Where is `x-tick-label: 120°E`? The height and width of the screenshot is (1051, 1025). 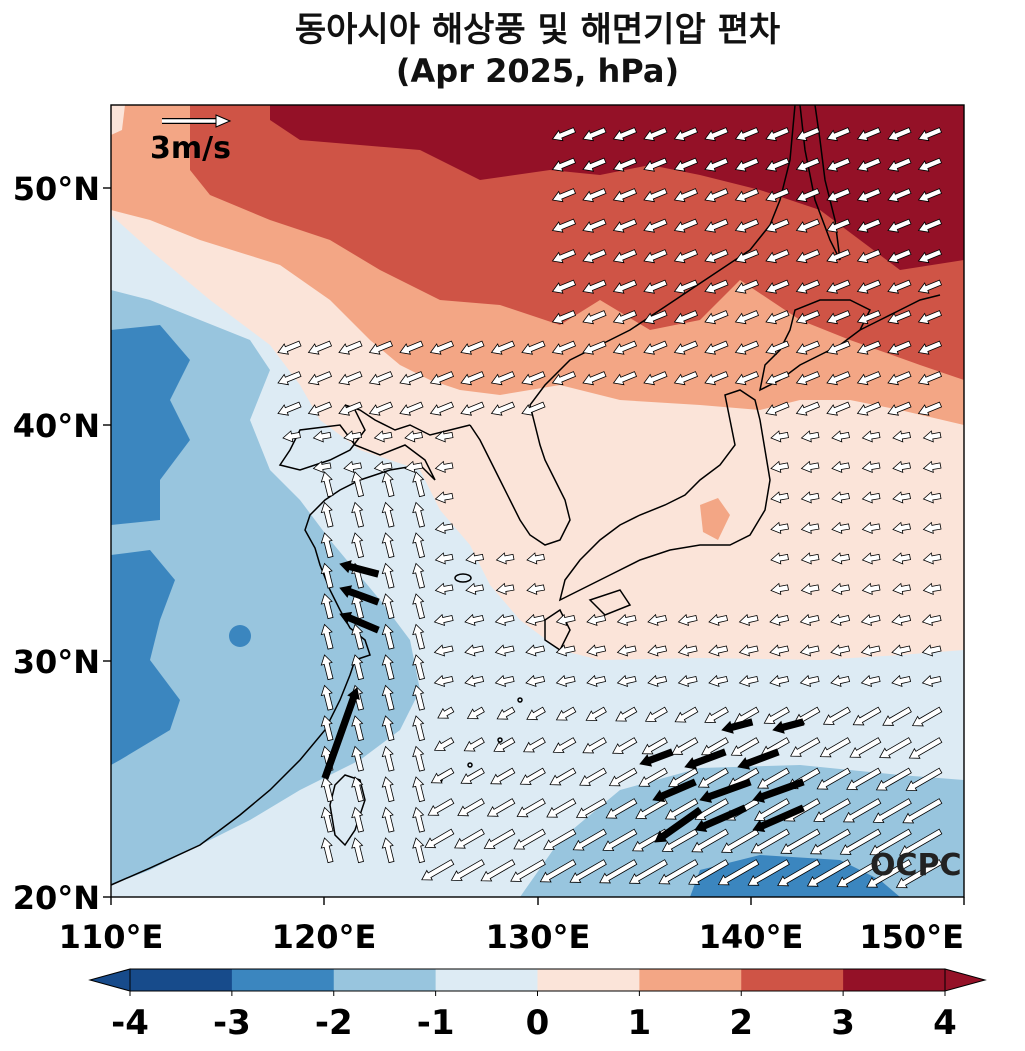
x-tick-label: 120°E is located at coordinates (324, 937).